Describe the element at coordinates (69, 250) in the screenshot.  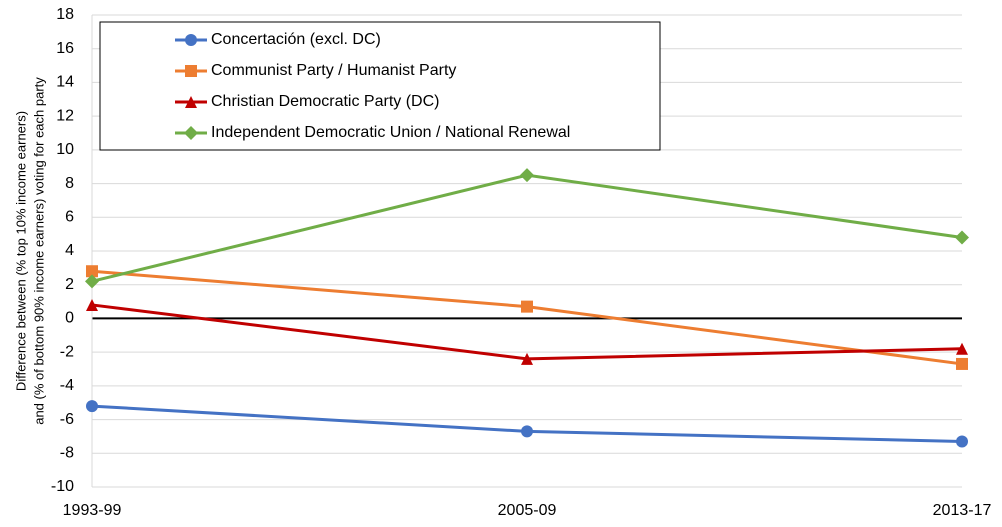
I see `y-tick-label: 4` at that location.